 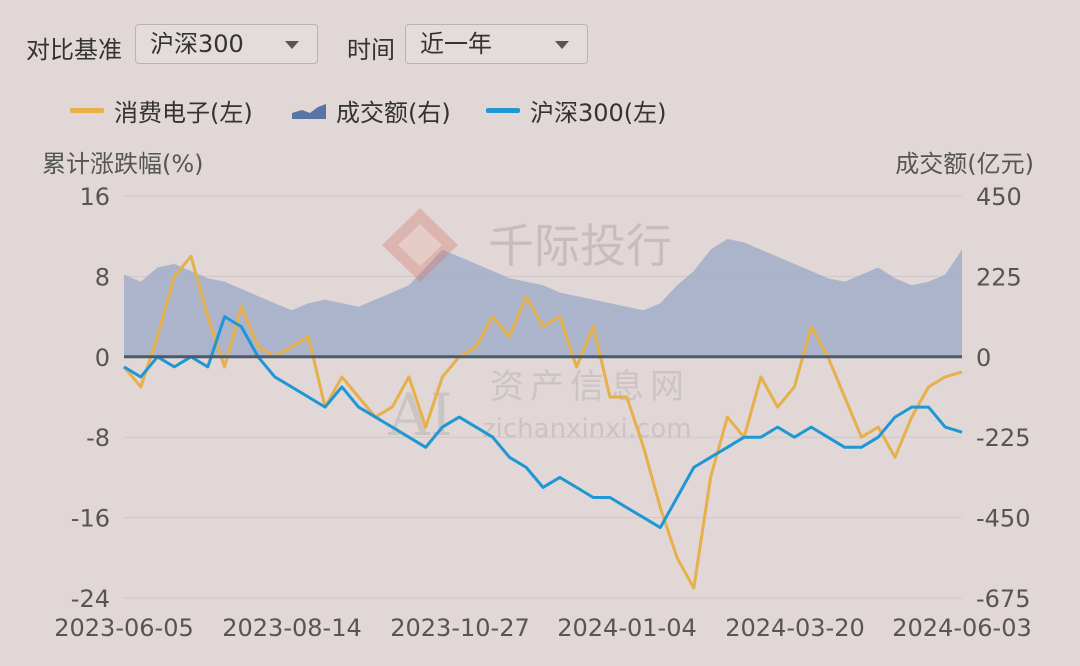 What do you see at coordinates (456, 44) in the screenshot?
I see `period-select-value: 近一年` at bounding box center [456, 44].